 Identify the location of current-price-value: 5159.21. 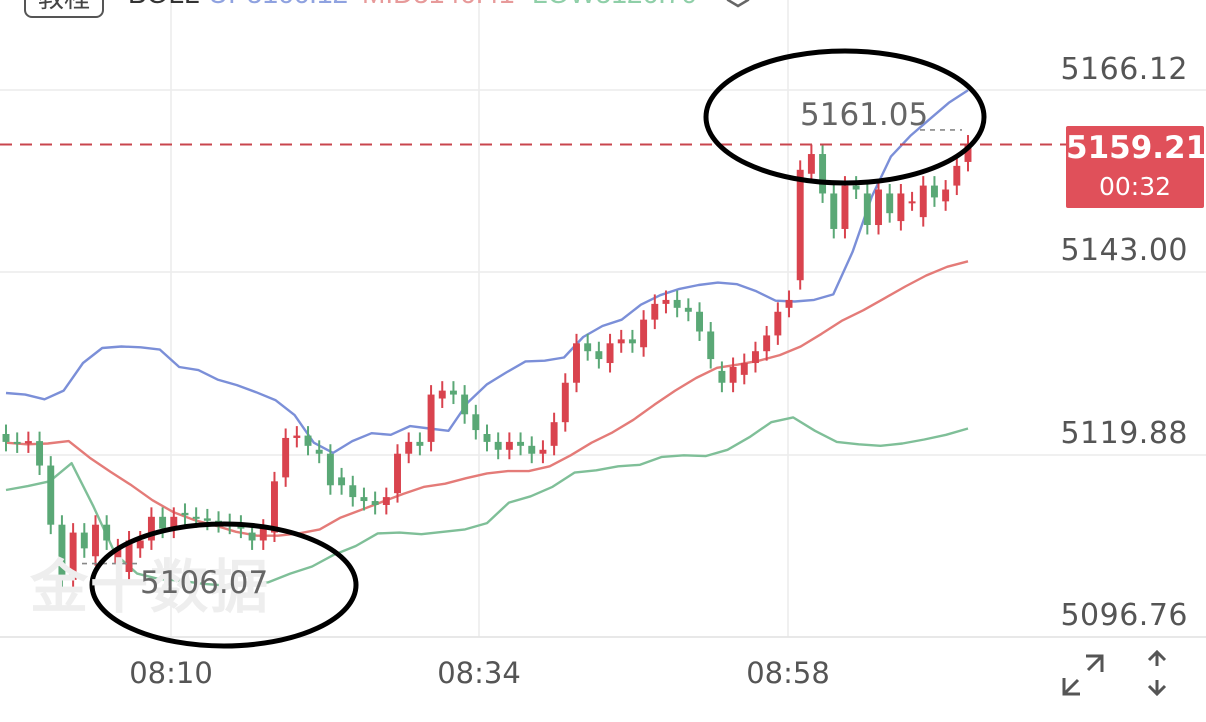
(1136, 148).